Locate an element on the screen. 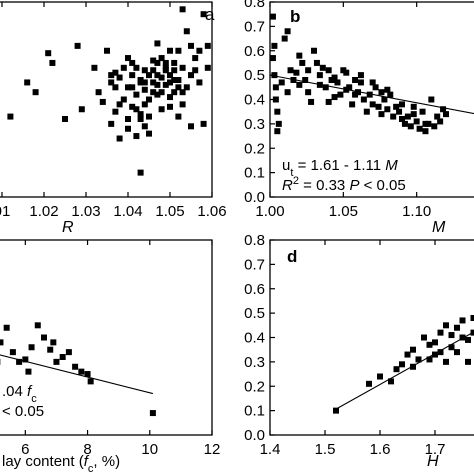 The width and height of the screenshot is (474, 474). equation-annotation-part: 2 is located at coordinates (296, 181).